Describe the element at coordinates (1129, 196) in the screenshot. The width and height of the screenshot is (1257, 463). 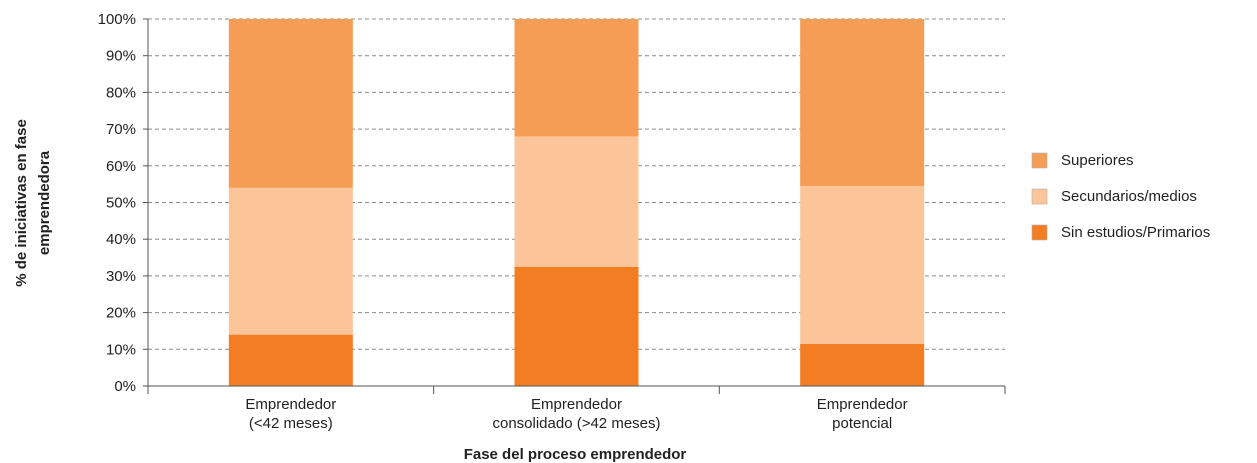
I see `legend-label: Secundarios/medios` at that location.